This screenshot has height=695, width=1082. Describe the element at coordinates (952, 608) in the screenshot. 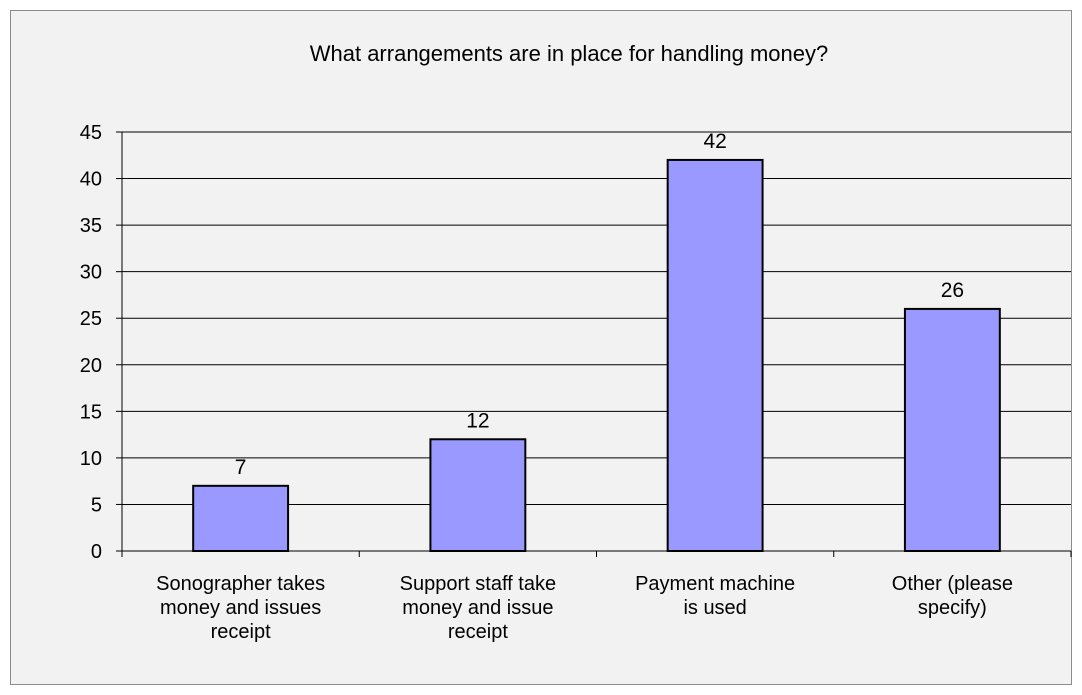

I see `x-category-label-line: specify)` at that location.